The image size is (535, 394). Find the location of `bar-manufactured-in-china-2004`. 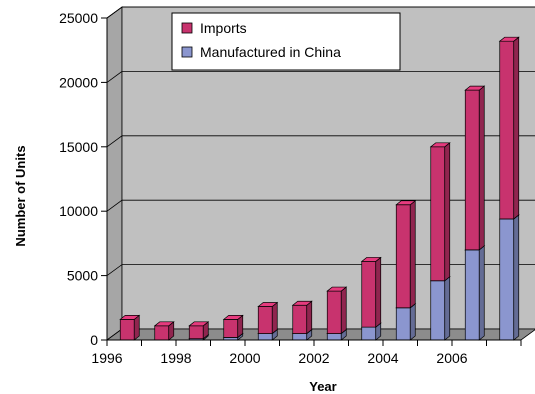

bar-manufactured-in-china-2004 is located at coordinates (406, 322).